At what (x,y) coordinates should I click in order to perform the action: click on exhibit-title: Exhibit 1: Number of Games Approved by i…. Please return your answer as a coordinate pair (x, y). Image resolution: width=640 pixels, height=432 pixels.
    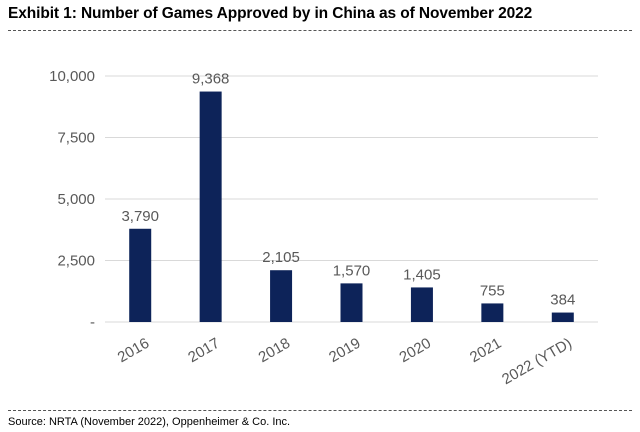
    Looking at the image, I should click on (270, 13).